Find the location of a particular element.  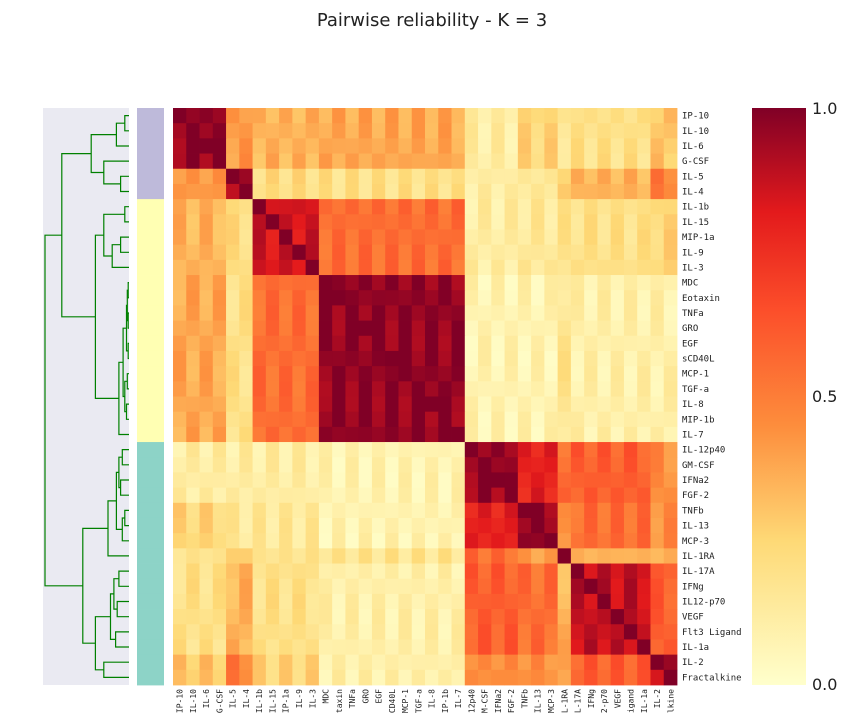

dendrogram-link is located at coordinates (63, 410).